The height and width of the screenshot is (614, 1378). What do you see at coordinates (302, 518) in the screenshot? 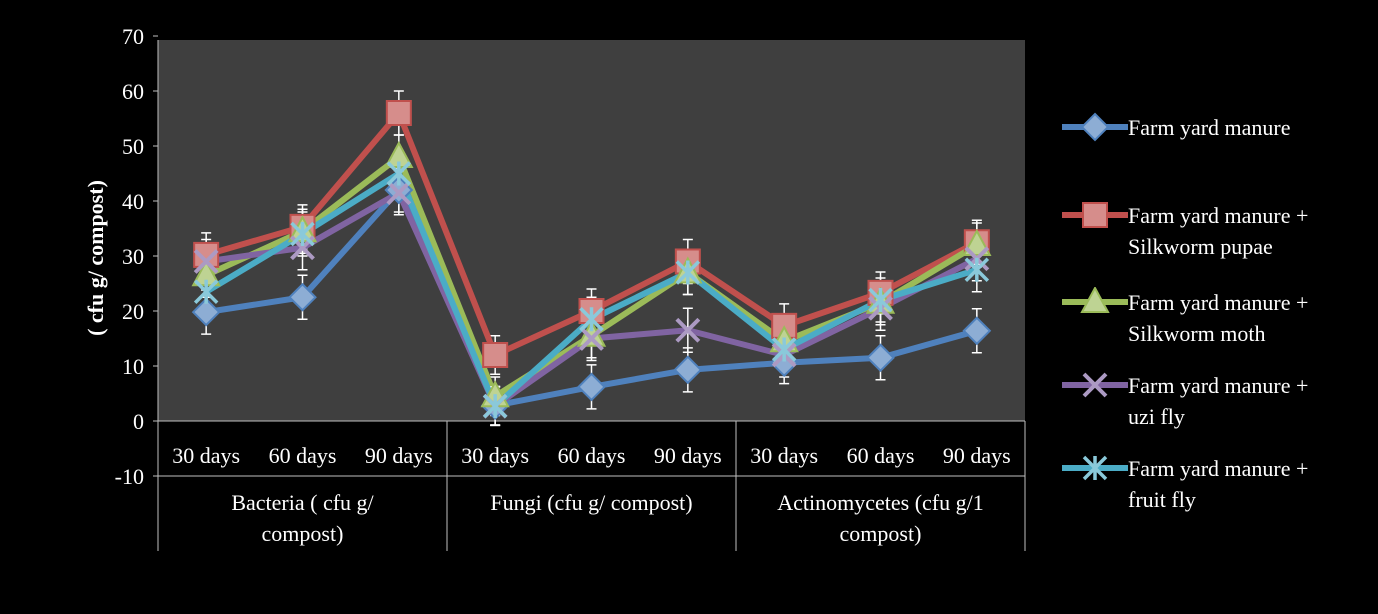
I see `x-group-label: Bacteria ( cfu g/compost)` at bounding box center [302, 518].